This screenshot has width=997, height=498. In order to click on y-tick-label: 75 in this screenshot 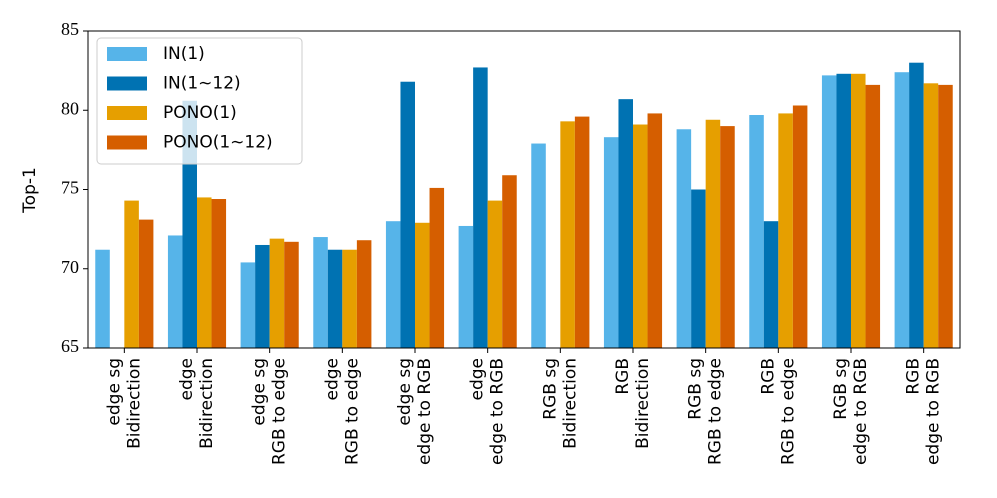, I will do `click(70, 188)`.